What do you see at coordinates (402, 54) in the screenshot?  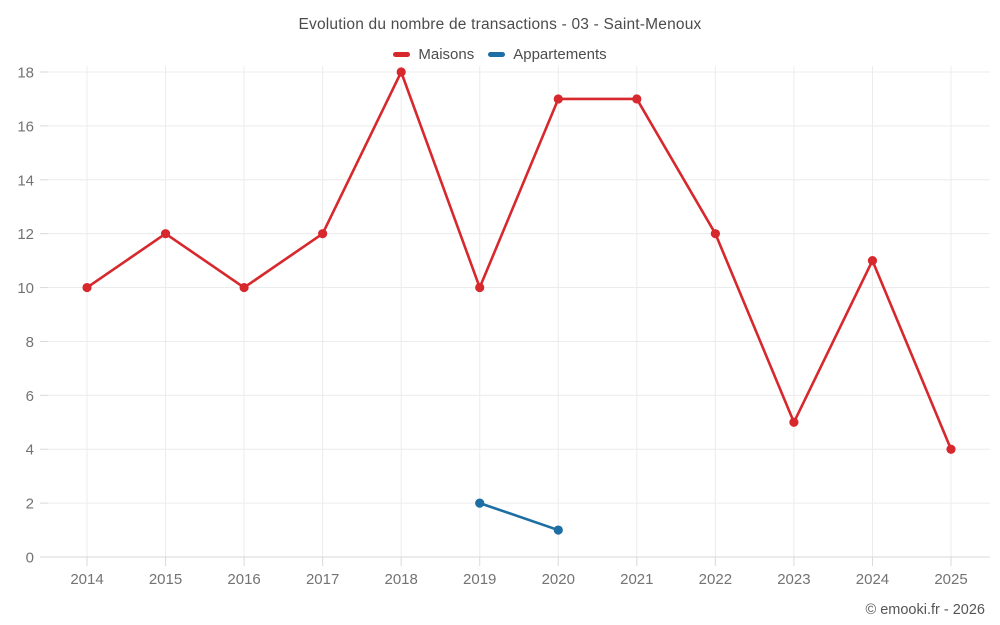 I see `maisons-swatch-icon` at bounding box center [402, 54].